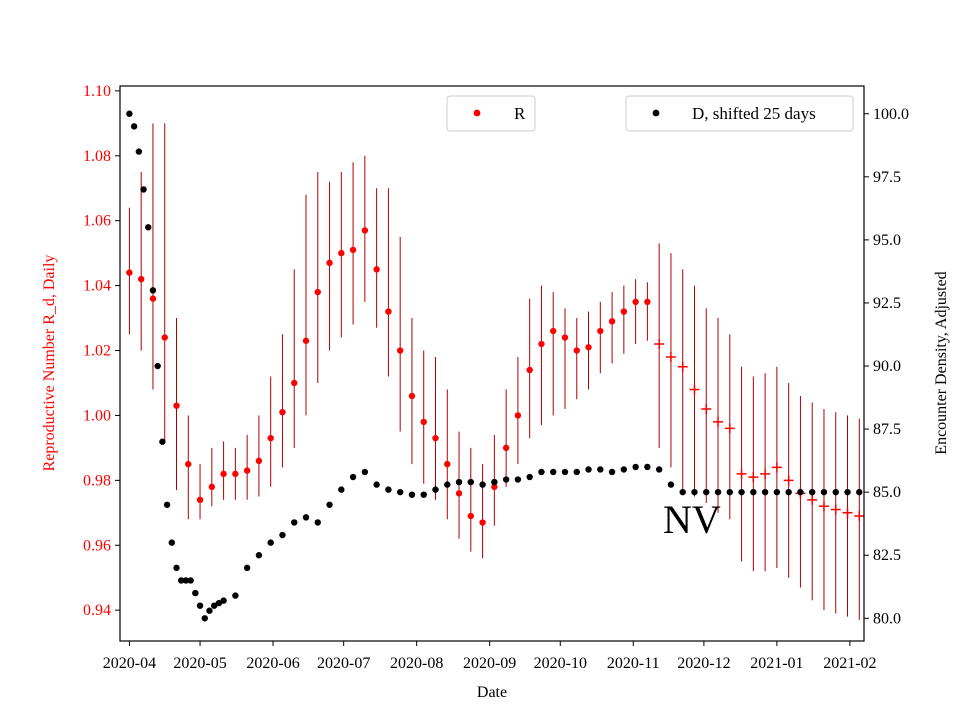 This screenshot has width=960, height=720. What do you see at coordinates (887, 240) in the screenshot?
I see `right-tick-label: 95.0` at bounding box center [887, 240].